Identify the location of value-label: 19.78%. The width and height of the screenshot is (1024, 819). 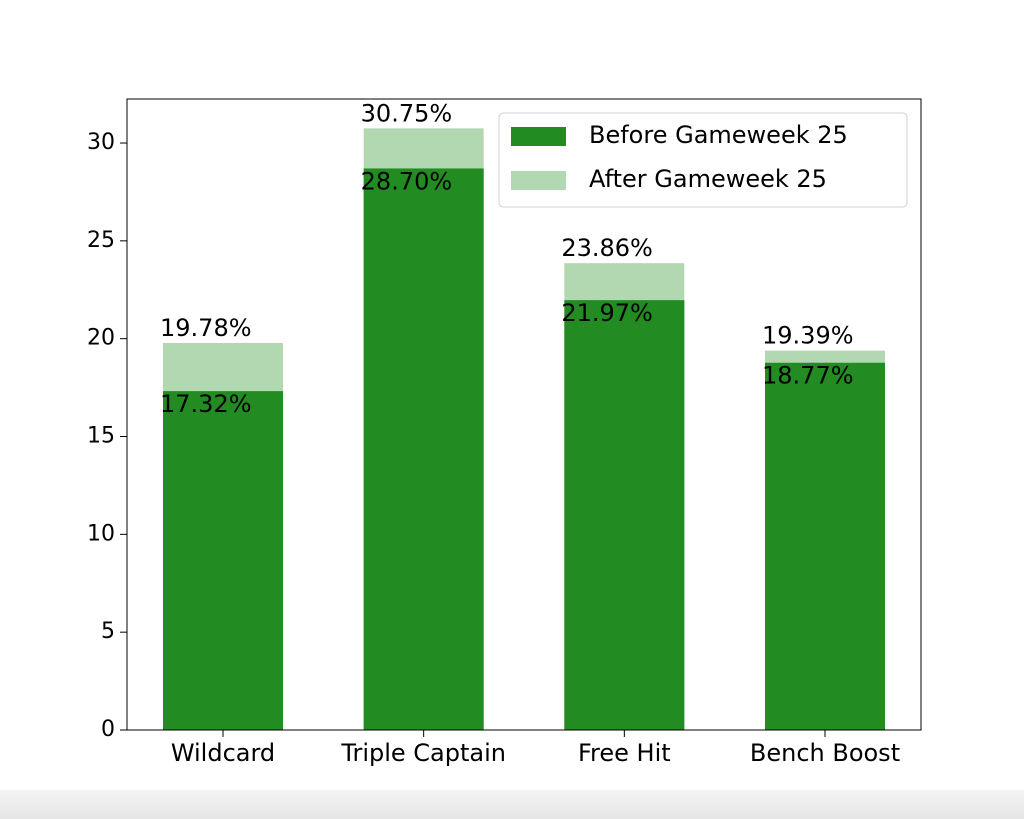
(206, 328).